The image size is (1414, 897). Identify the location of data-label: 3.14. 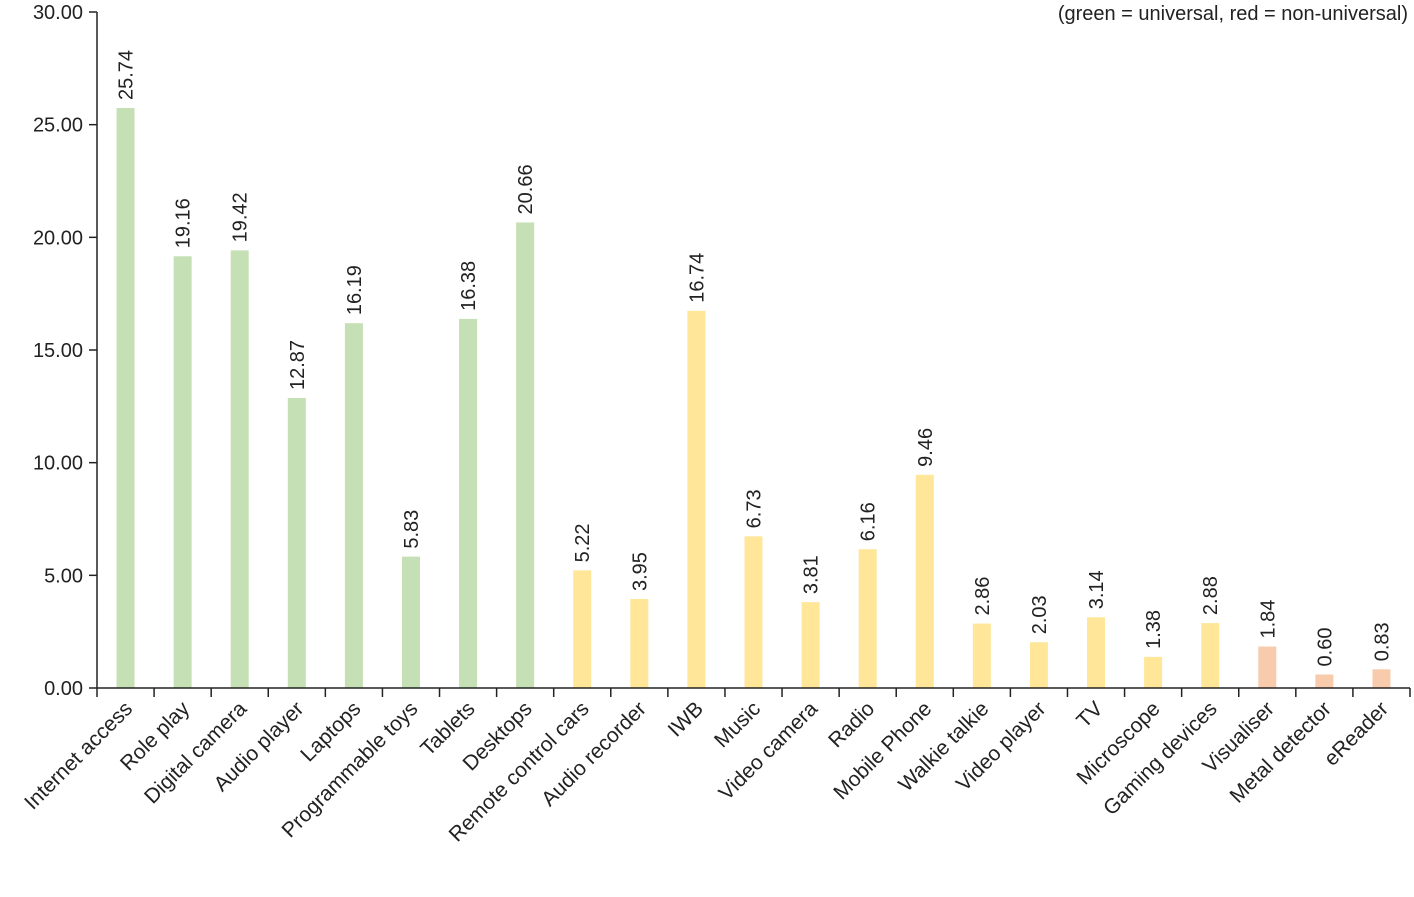
(1097, 589).